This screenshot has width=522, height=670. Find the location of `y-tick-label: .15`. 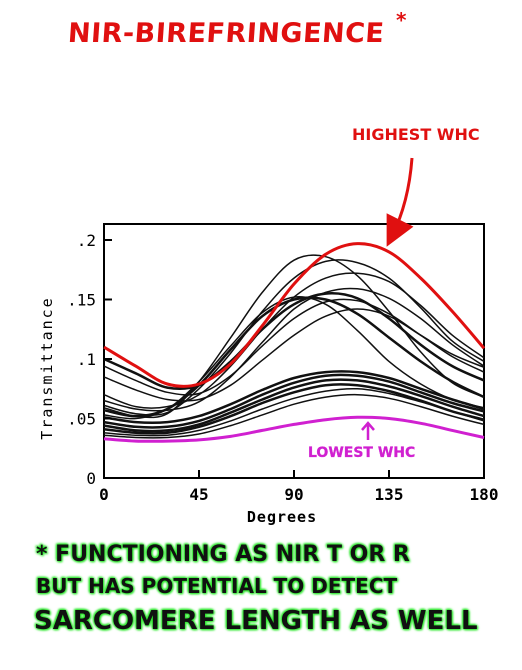

y-tick-label: .15 is located at coordinates (81, 300).